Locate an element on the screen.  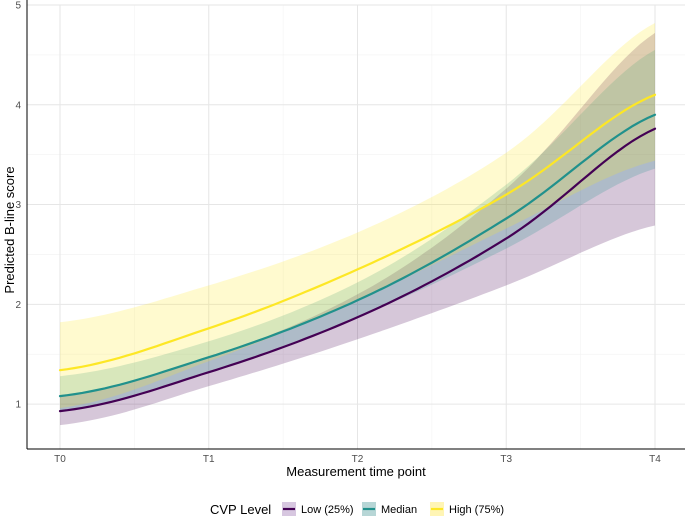
y-tick-label: 5 is located at coordinates (18, 6).